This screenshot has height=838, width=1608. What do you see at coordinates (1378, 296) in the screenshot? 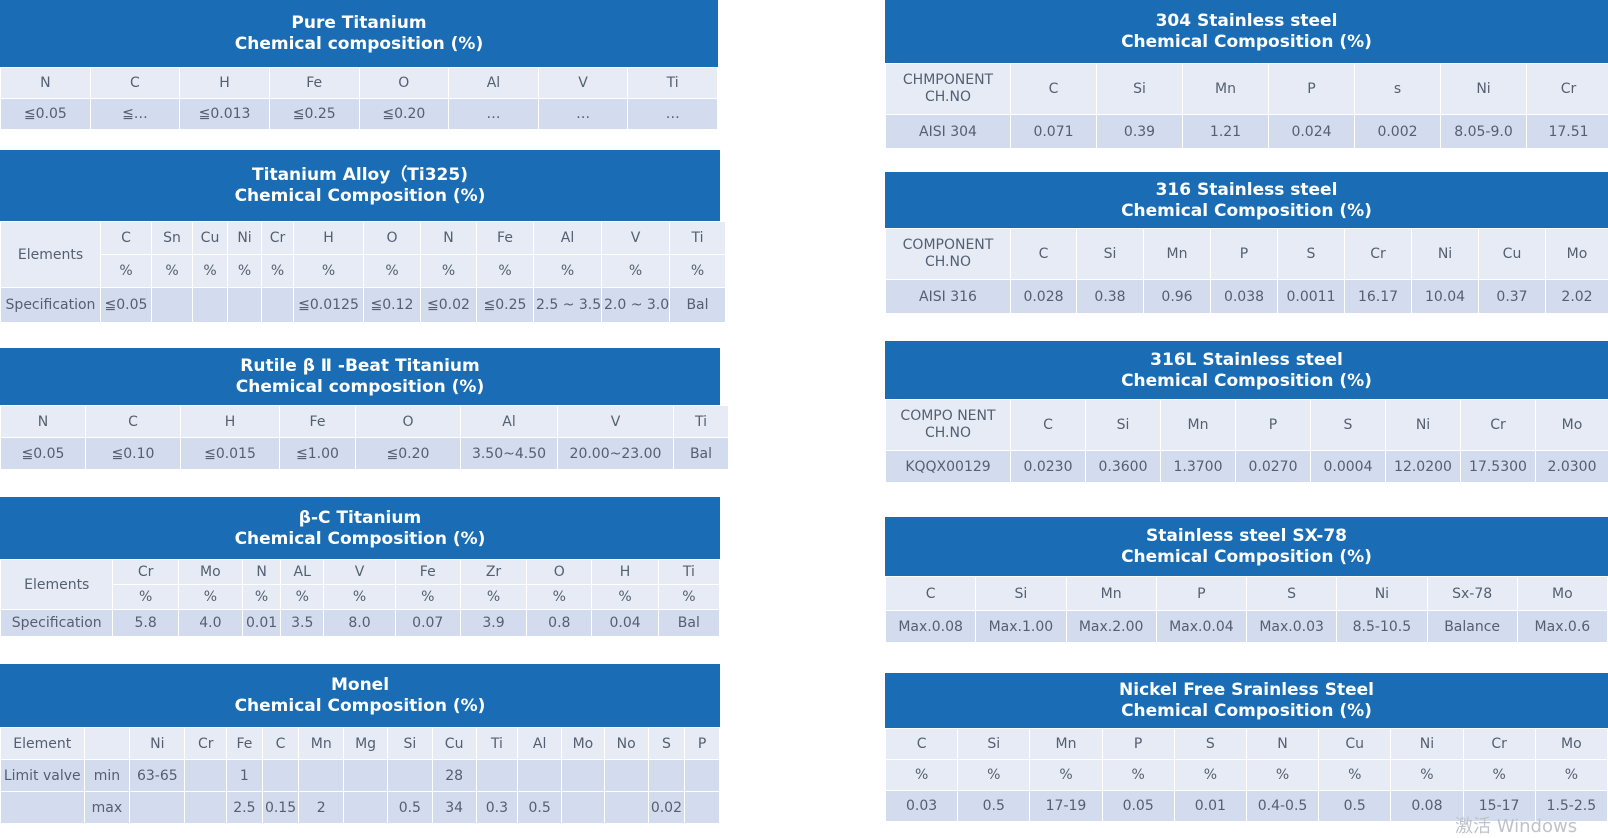
I see `value-cell: 16.17` at bounding box center [1378, 296].